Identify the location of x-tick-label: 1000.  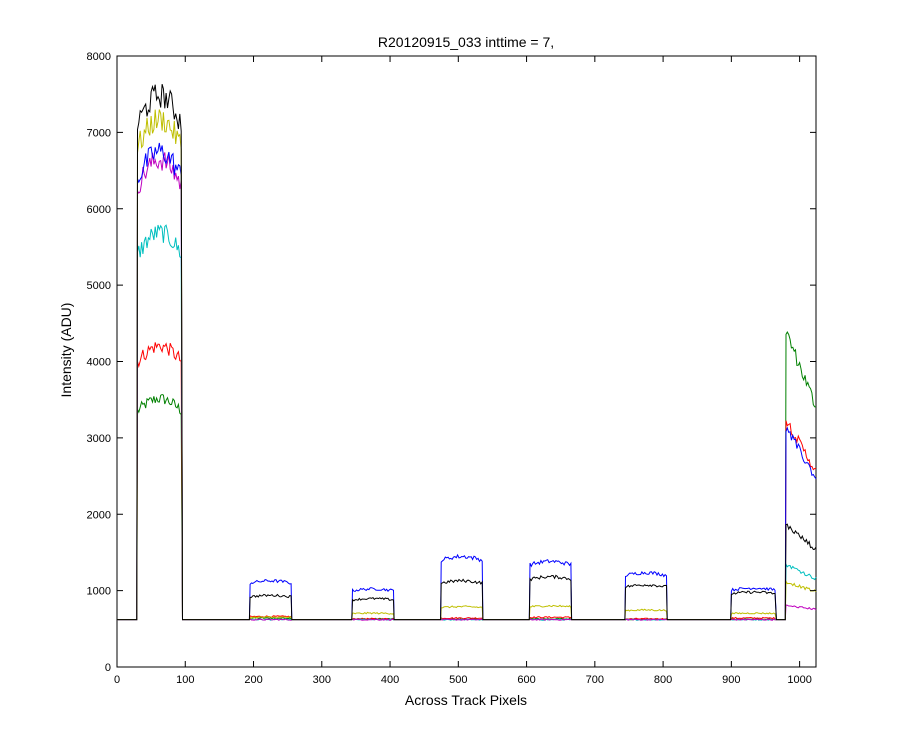
(799, 680).